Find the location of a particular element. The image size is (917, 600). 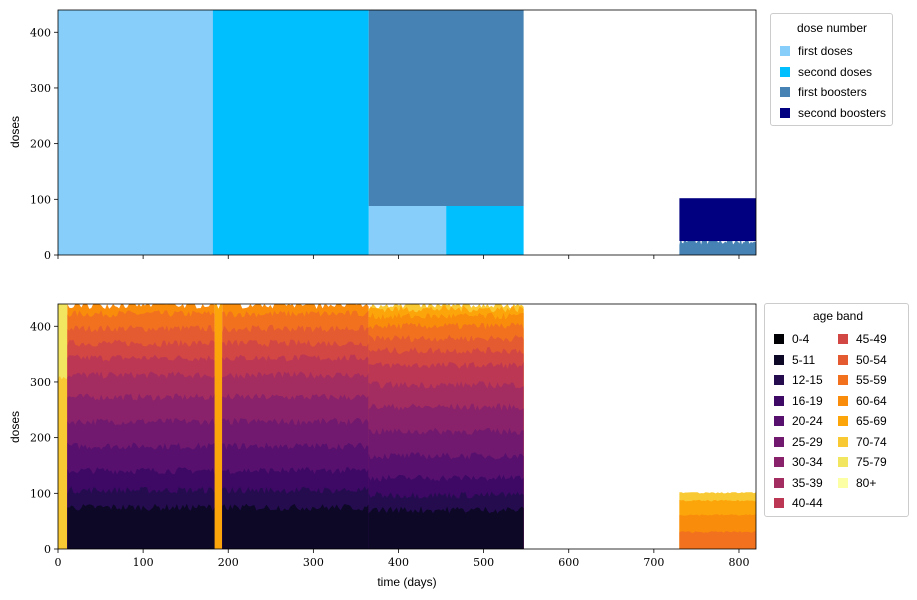

legend-entry: 35-39 is located at coordinates (806, 483).